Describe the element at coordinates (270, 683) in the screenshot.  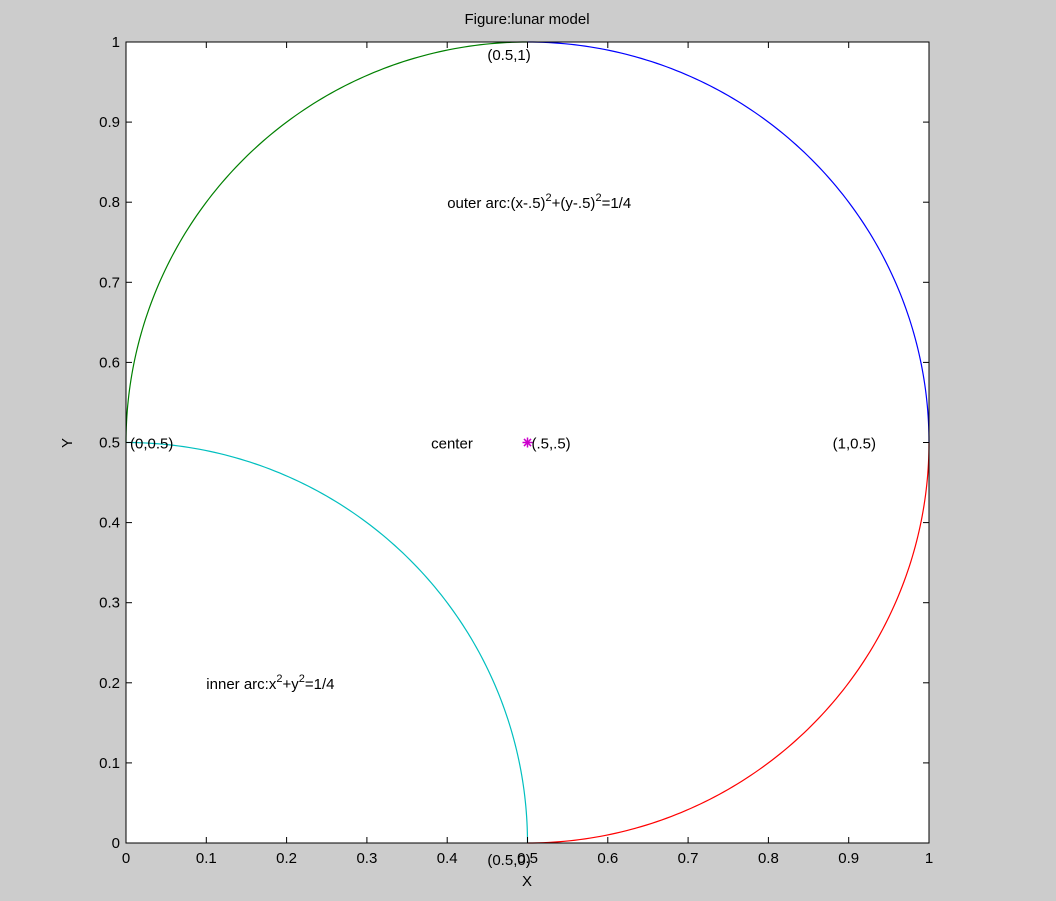
I see `equation-label: inner arc:x2+y2=1/4` at that location.